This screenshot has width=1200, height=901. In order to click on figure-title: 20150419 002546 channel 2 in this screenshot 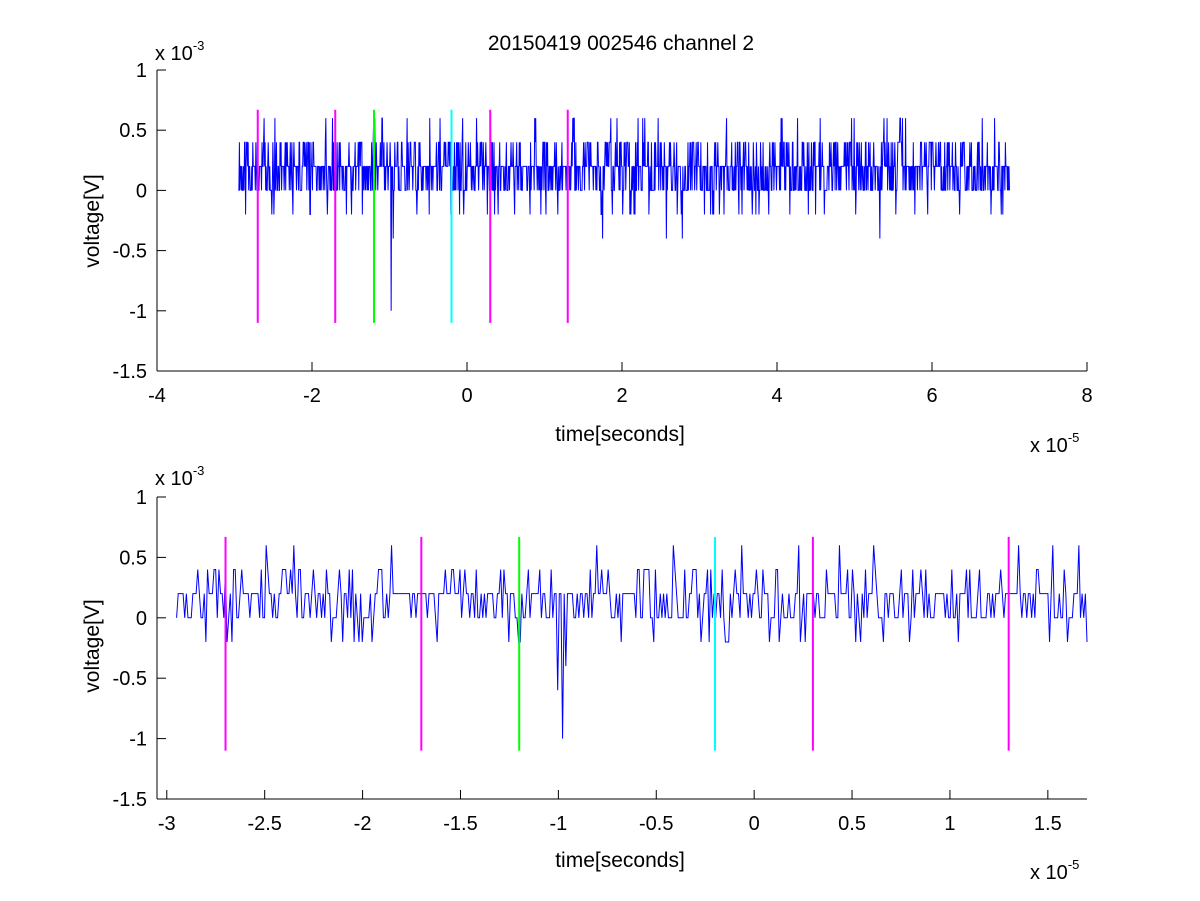, I will do `click(621, 43)`.